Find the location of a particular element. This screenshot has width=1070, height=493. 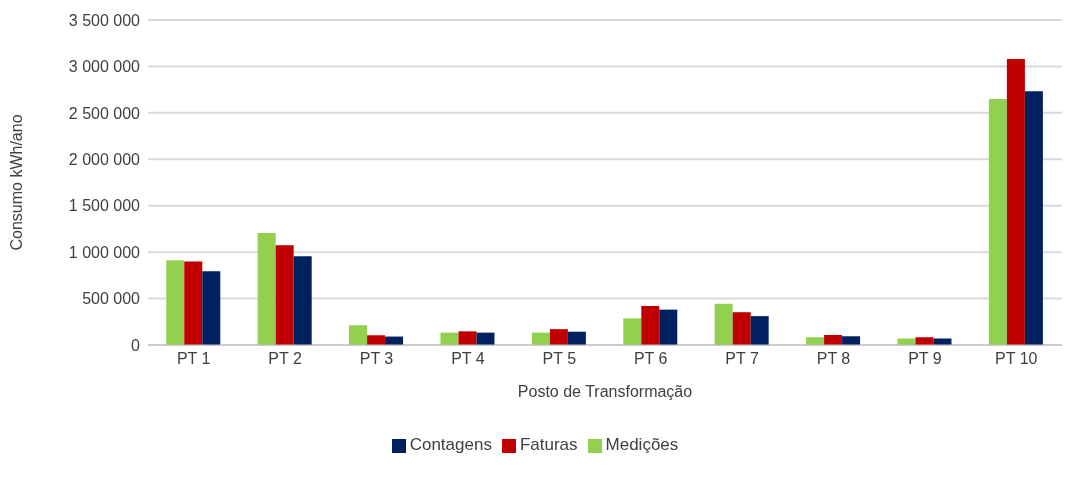

x-tick-label: PT 8 is located at coordinates (833, 359).